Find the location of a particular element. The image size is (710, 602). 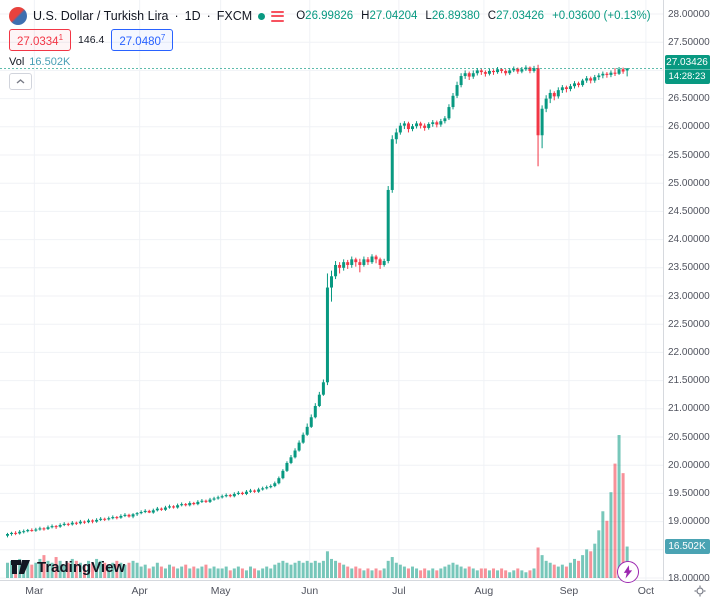

tradingview-logo-icon is located at coordinates (20, 567).